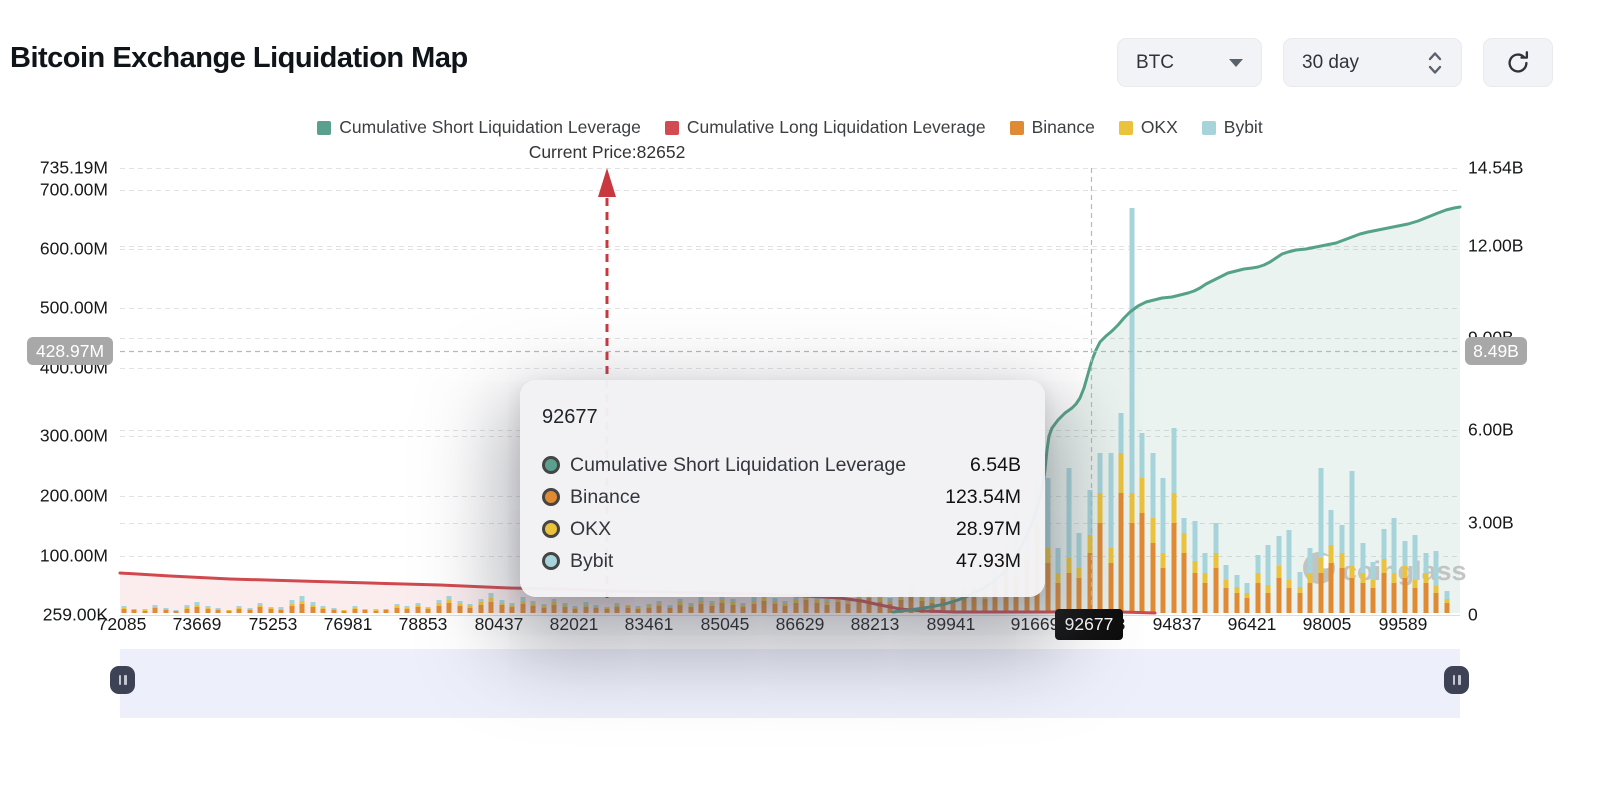 The height and width of the screenshot is (788, 1600). I want to click on x-axis-label: 91669, so click(1035, 624).